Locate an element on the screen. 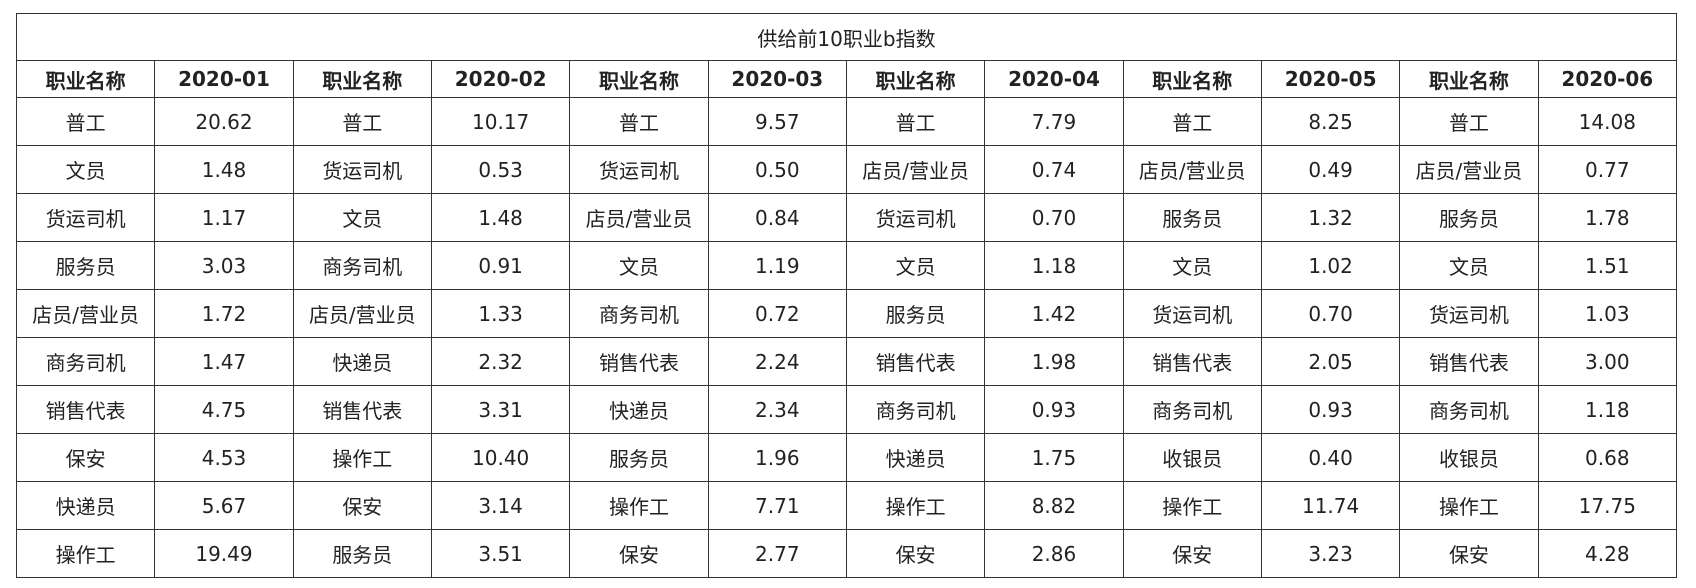 The height and width of the screenshot is (588, 1696). table-cell: 0.53 is located at coordinates (500, 169).